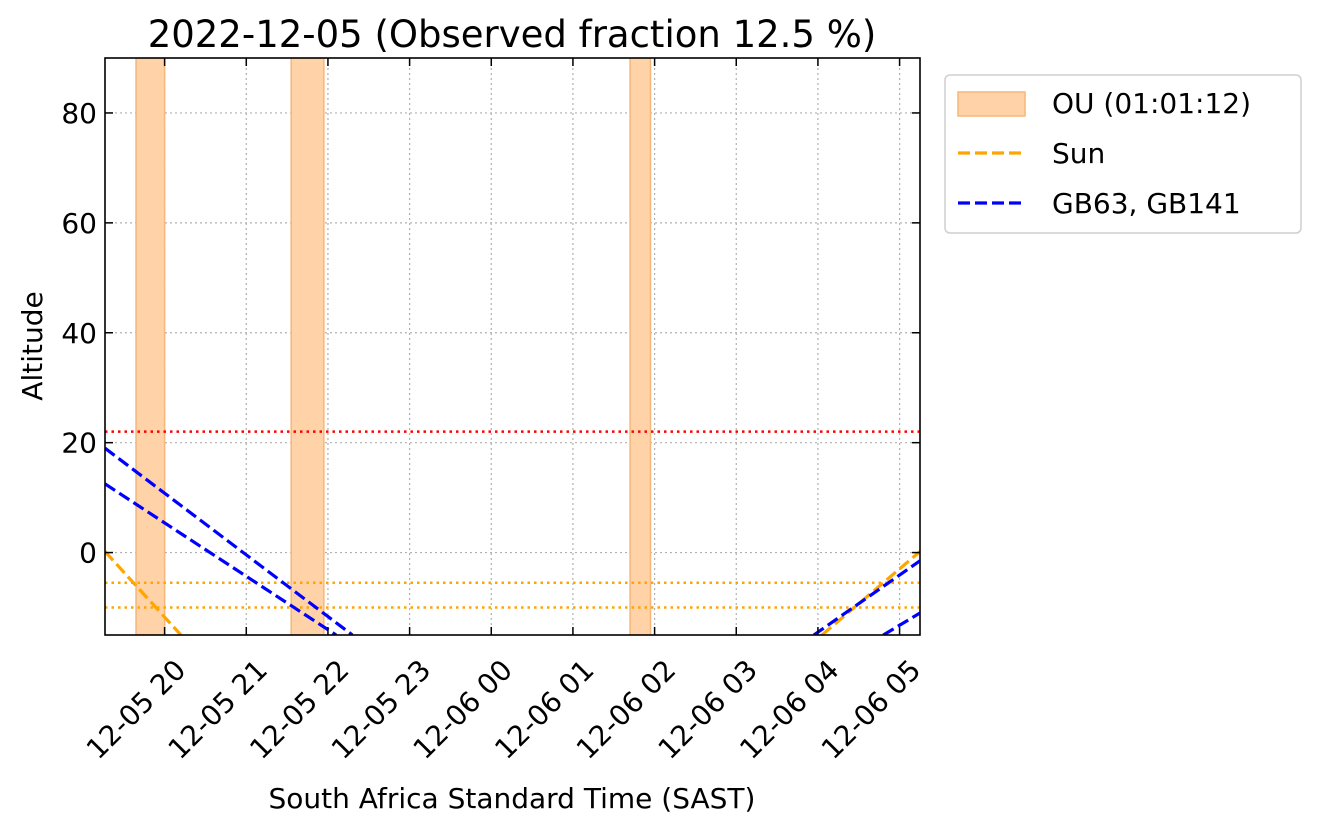  Describe the element at coordinates (1151, 103) in the screenshot. I see `legend-label: OU (01:01:12)` at that location.